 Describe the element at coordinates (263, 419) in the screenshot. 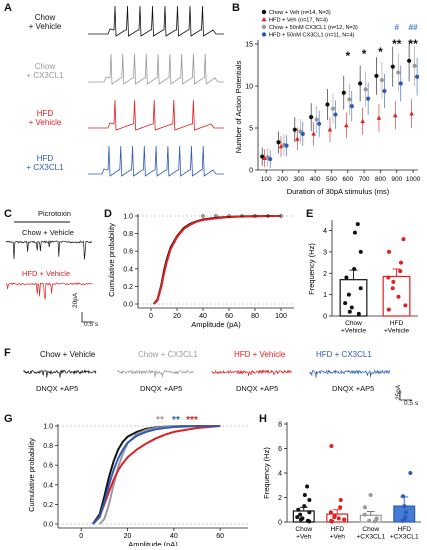

I see `panel-letter-h: H` at that location.